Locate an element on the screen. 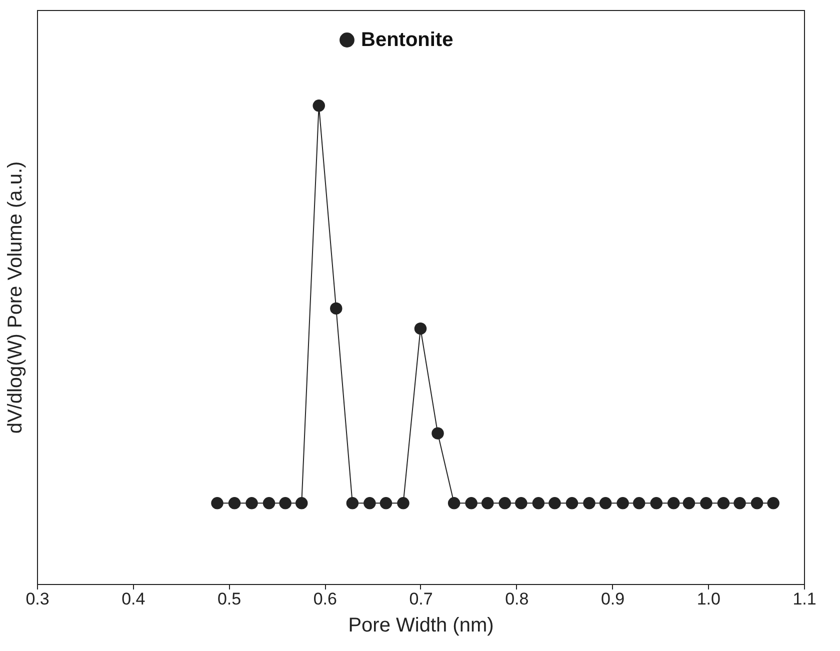 The image size is (840, 651). x-axis-title: Pore Width (nm) is located at coordinates (421, 625).